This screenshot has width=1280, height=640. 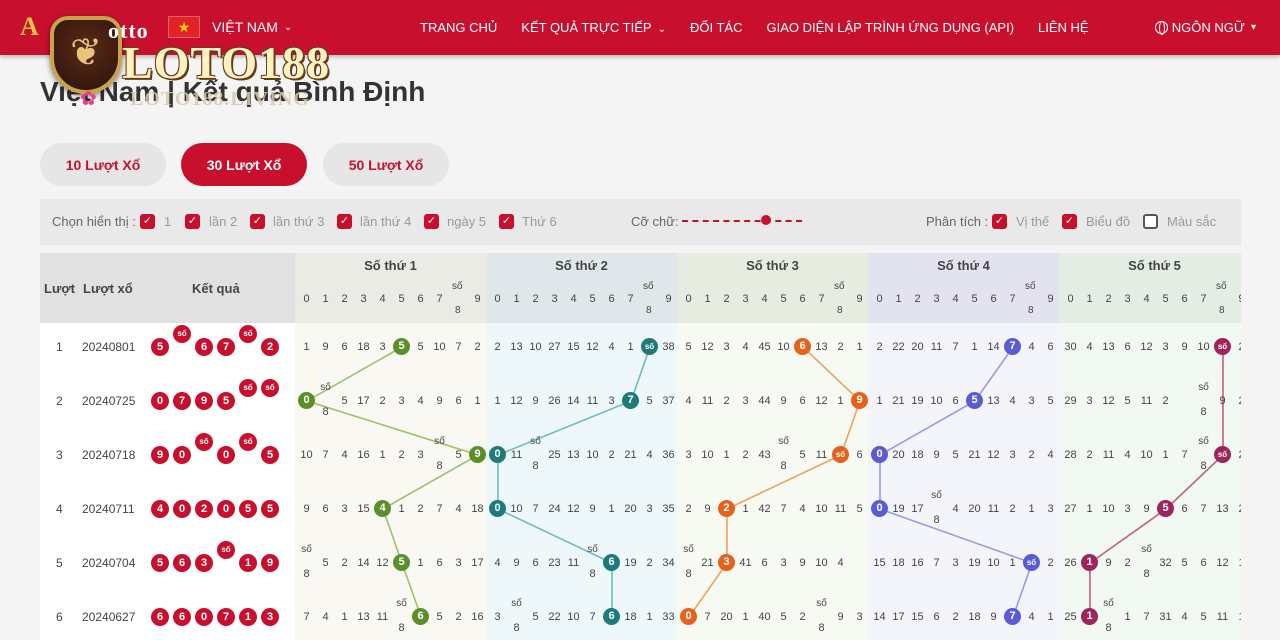 What do you see at coordinates (581, 288) in the screenshot?
I see `position-group-header: Số thứ 2 0 1 2 3 4 5 6 7 số 8 9` at bounding box center [581, 288].